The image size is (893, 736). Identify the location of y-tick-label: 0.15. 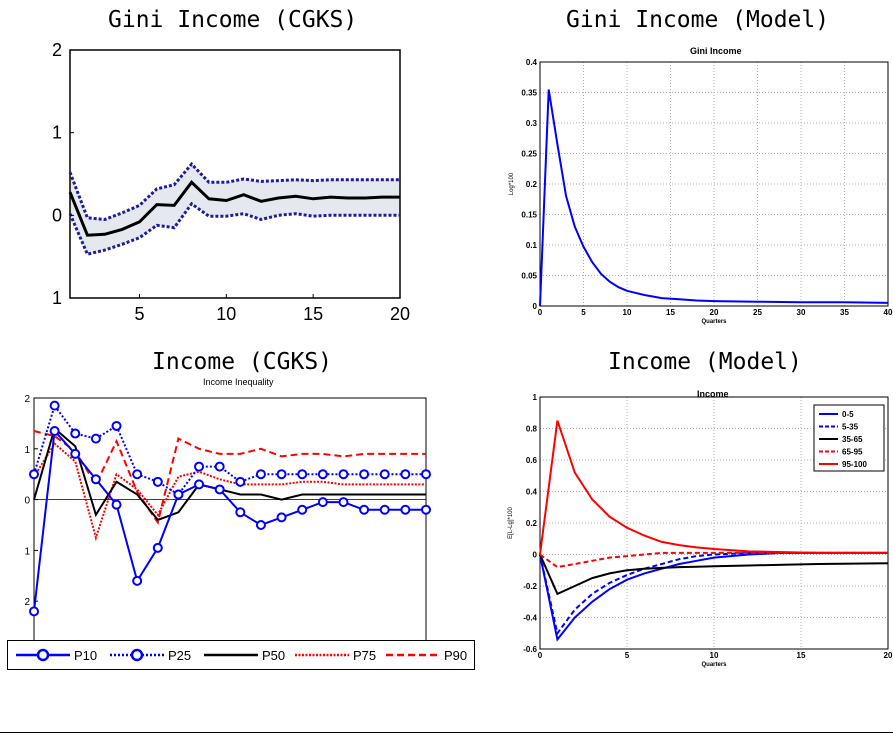
(529, 215).